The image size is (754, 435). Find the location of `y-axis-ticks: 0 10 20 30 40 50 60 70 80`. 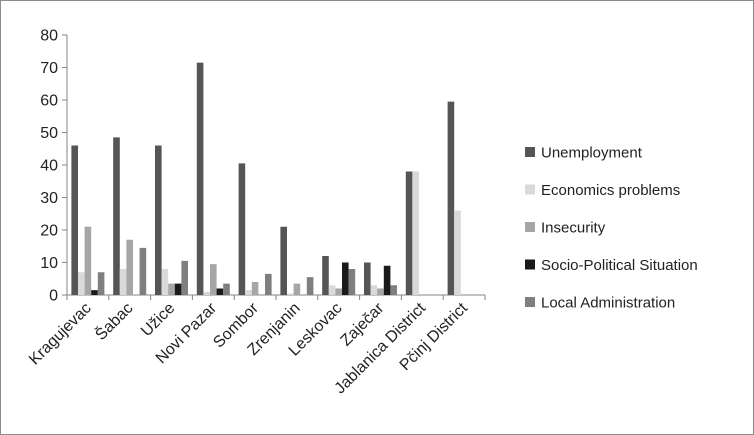

y-axis-ticks: 0 10 20 30 40 50 60 70 80 is located at coordinates (53, 166).